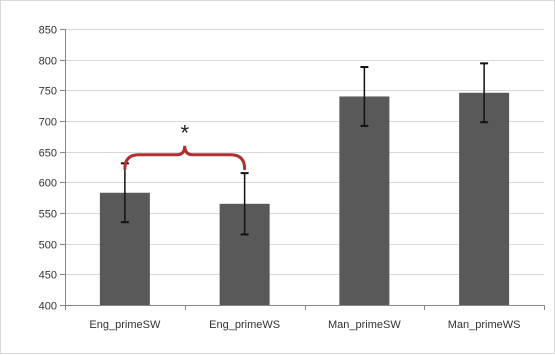 The image size is (555, 355). Describe the element at coordinates (185, 158) in the screenshot. I see `significance-bracket` at that location.